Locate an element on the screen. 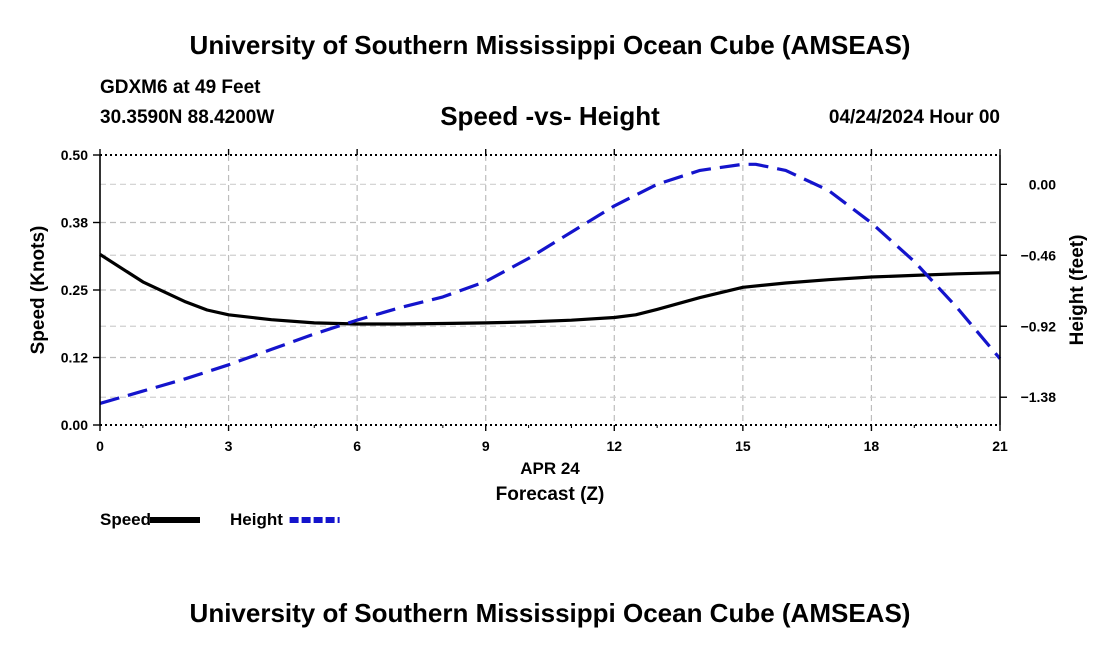 The width and height of the screenshot is (1100, 650). y-axis-label: Speed (Knots) is located at coordinates (38, 290).